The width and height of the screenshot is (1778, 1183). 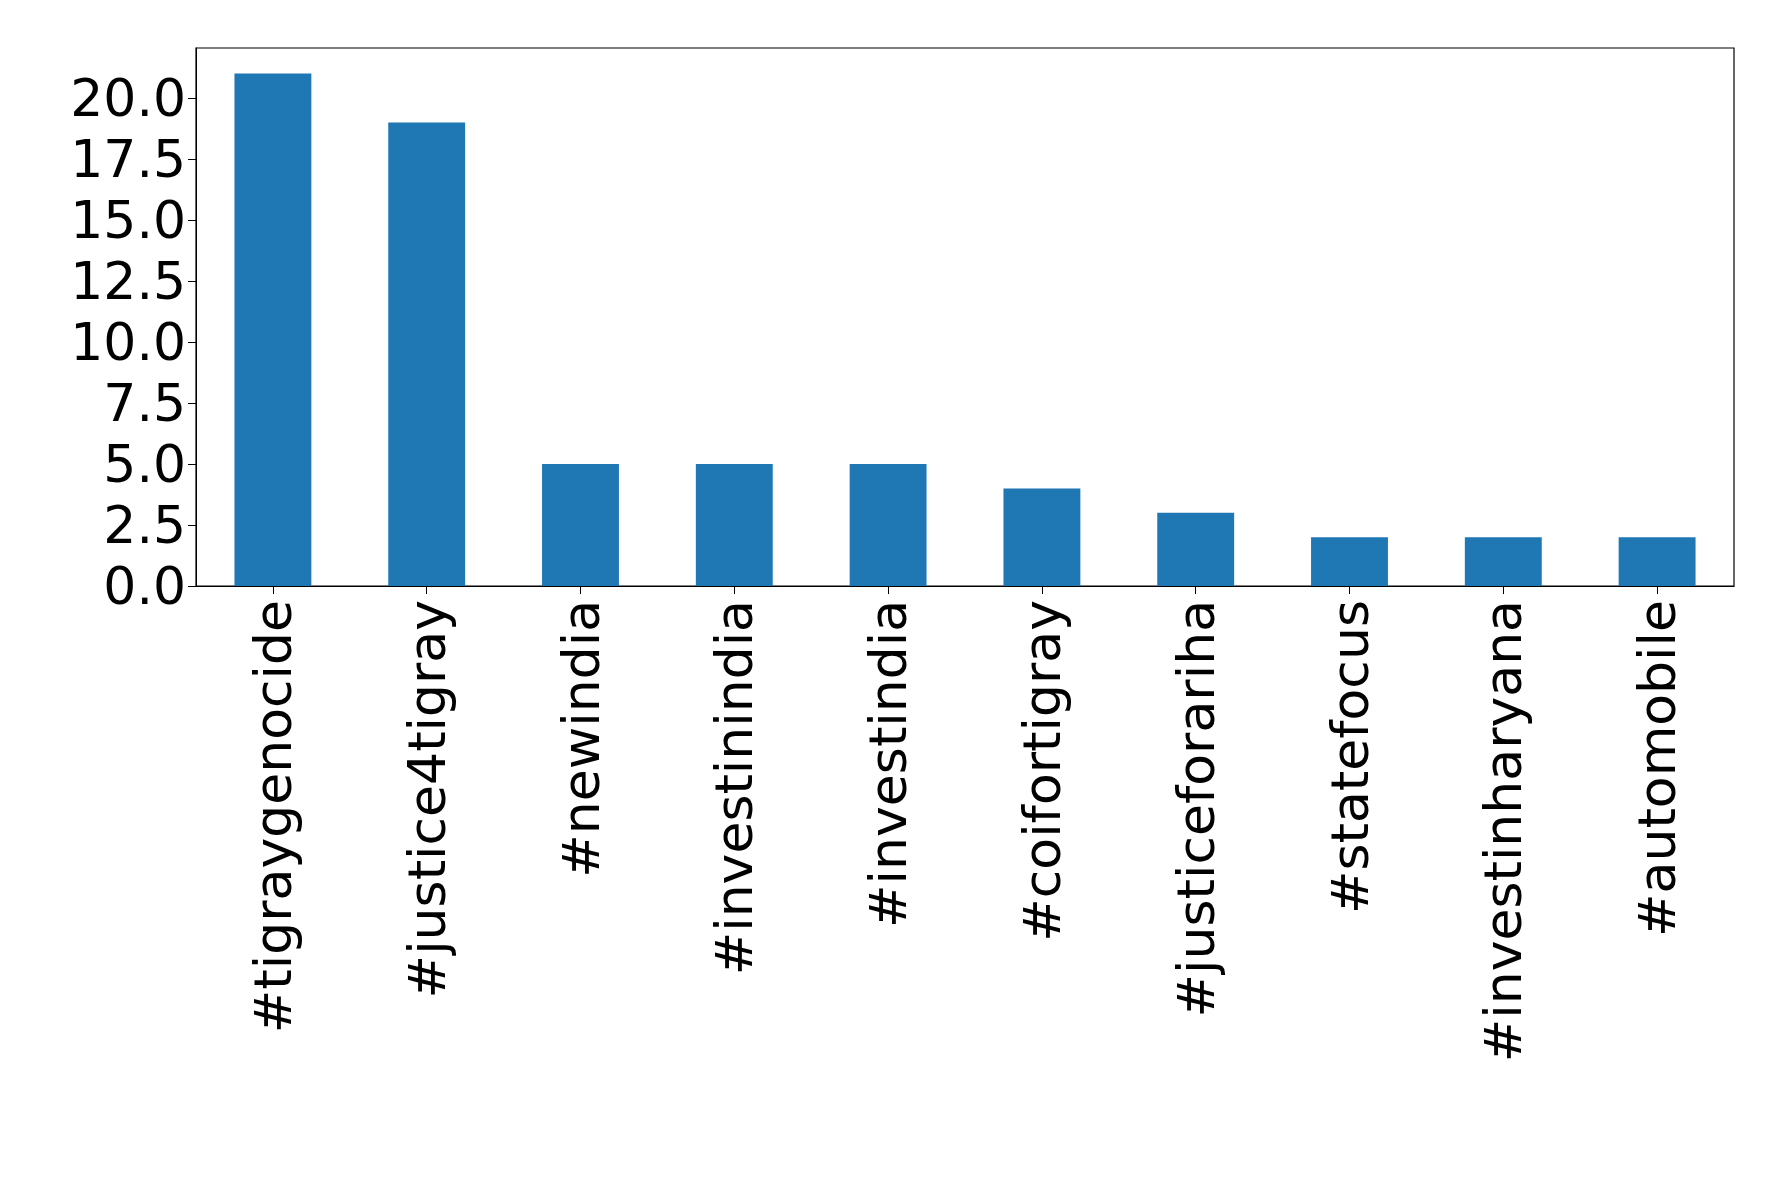 I want to click on y-tick-label: 12.5, so click(x=128, y=281).